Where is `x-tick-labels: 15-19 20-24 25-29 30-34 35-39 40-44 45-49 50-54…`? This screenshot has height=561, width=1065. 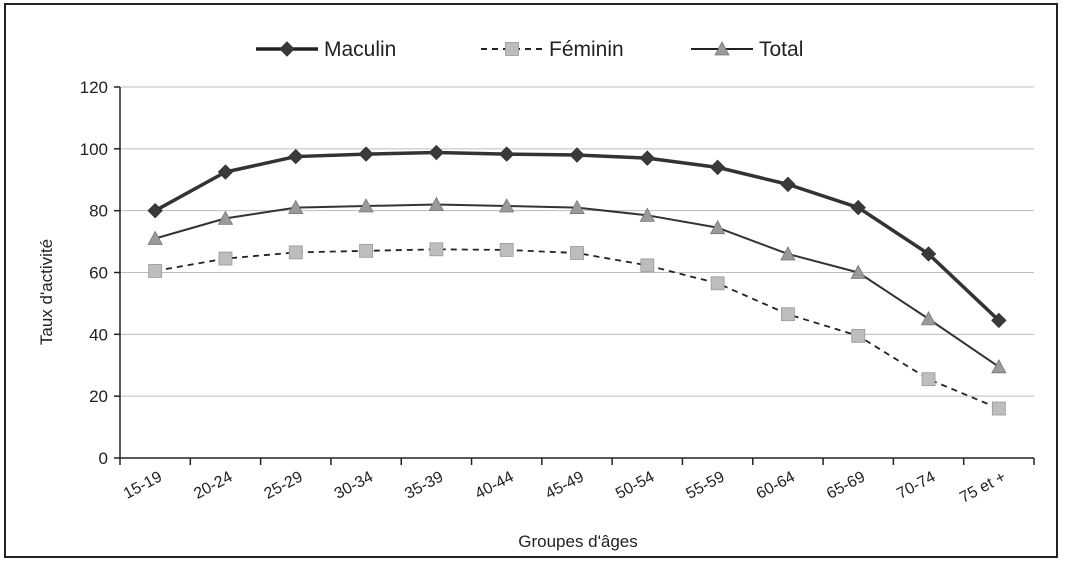 x-tick-labels: 15-19 20-24 25-29 30-34 35-39 40-44 45-49 50-54… is located at coordinates (565, 487).